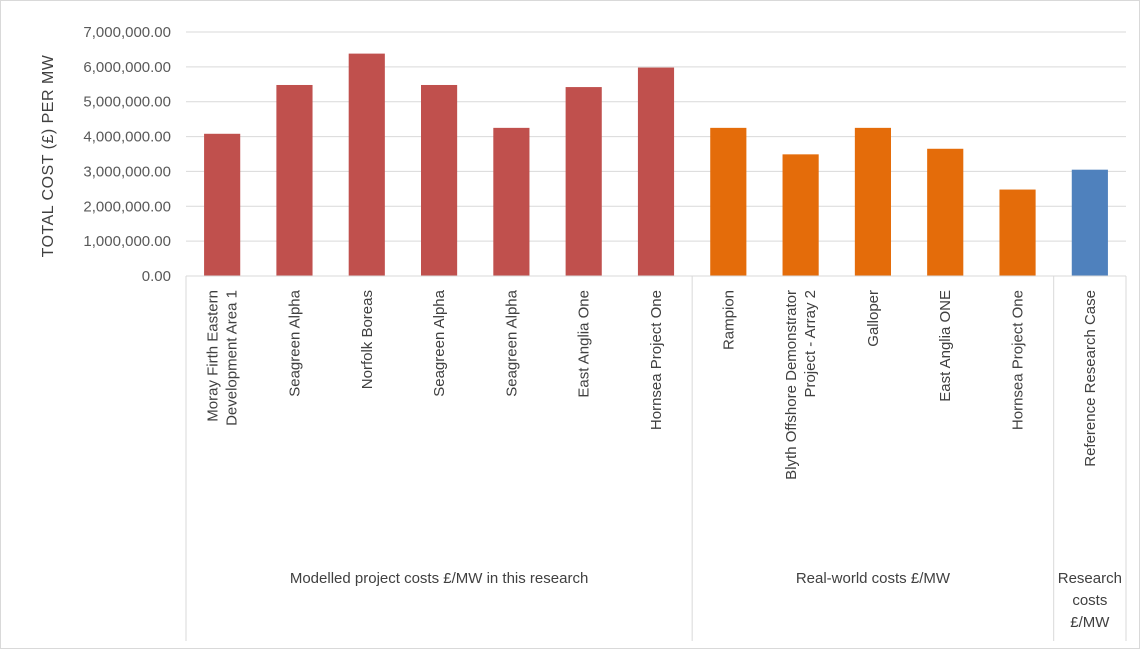 This screenshot has height=652, width=1142. What do you see at coordinates (1090, 622) in the screenshot?
I see `group-label: £/MW` at bounding box center [1090, 622].